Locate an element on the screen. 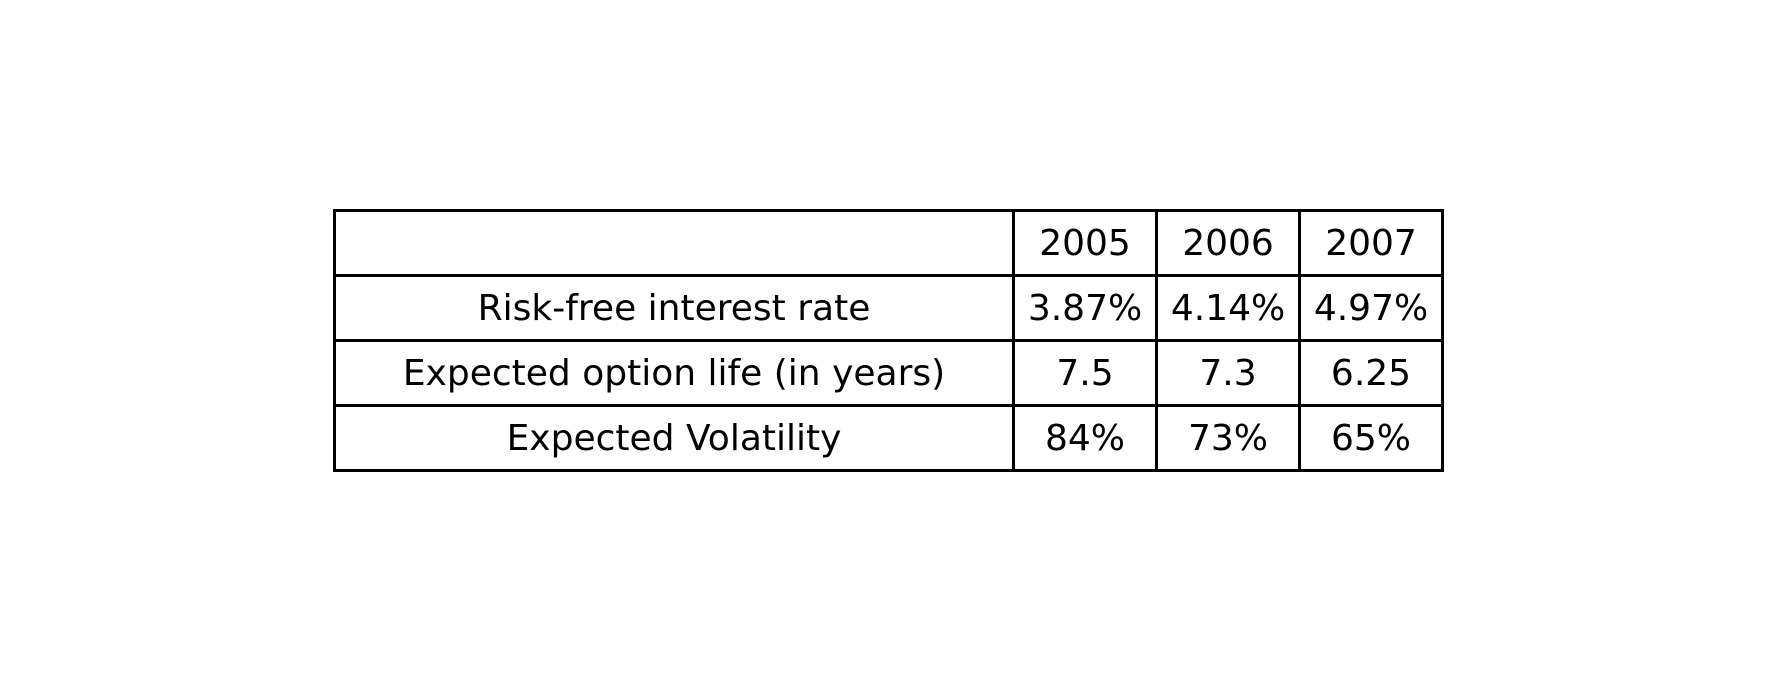 Image resolution: width=1770 pixels, height=690 pixels. table-cell: 7.3 is located at coordinates (1228, 373).